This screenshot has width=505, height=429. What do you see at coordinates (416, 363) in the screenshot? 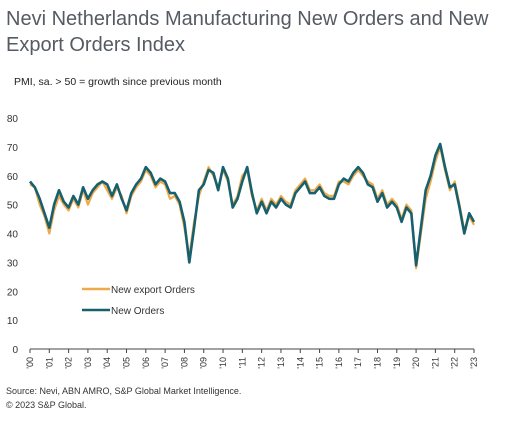
I see `x-tick-label: '20` at bounding box center [416, 363].